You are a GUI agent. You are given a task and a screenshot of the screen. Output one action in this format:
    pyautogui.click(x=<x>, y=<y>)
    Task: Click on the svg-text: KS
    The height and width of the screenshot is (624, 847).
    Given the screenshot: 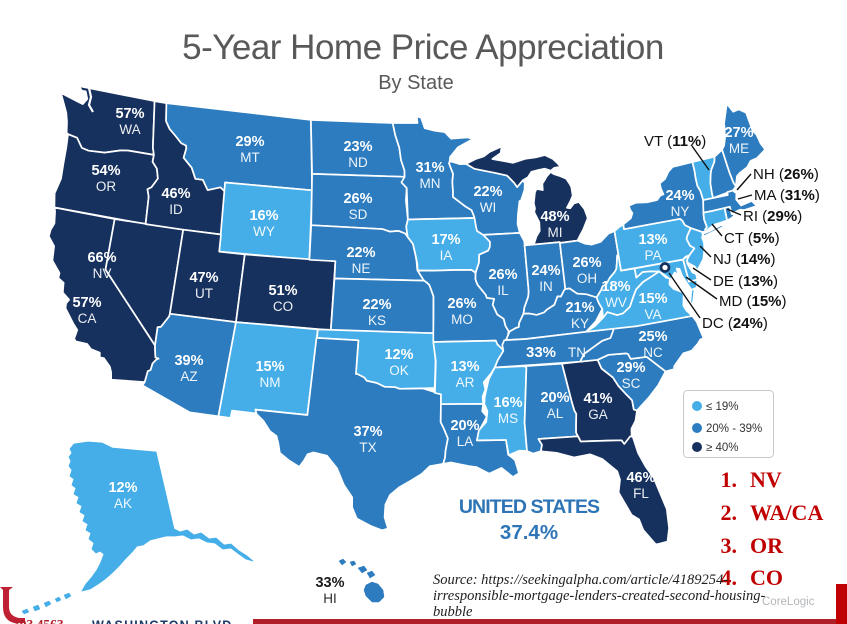 What is the action you would take?
    pyautogui.click(x=377, y=320)
    